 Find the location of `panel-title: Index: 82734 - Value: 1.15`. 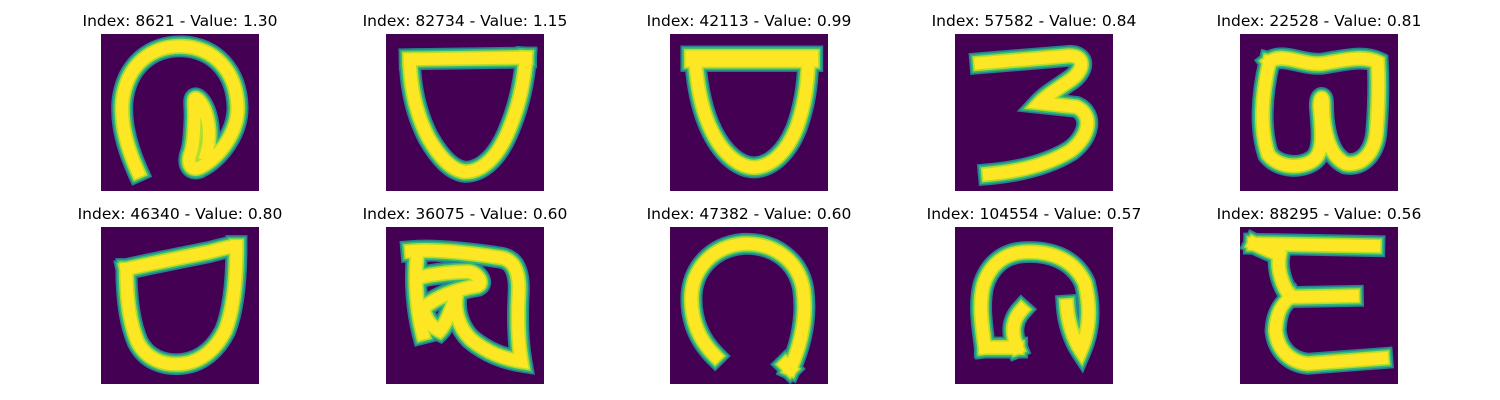

panel-title: Index: 82734 - Value: 1.15 is located at coordinates (465, 21).